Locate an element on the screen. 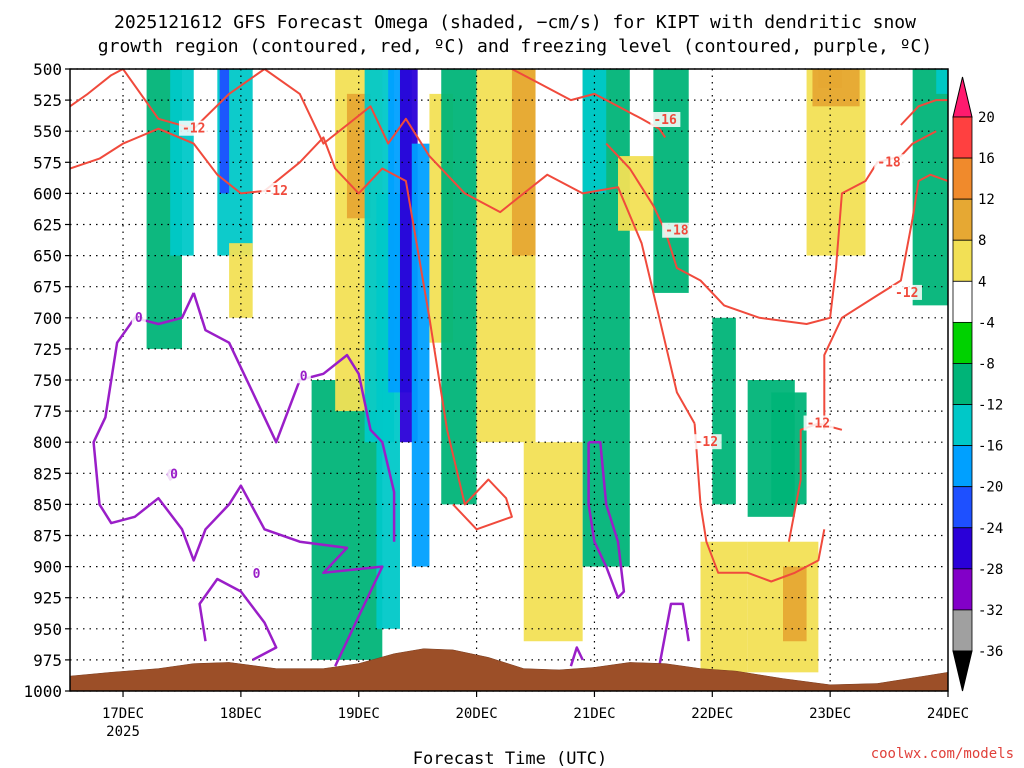 This screenshot has width=1024, height=768. omega-colorbar: 20 16 12 8 4 -4 -8 -12 -16 -20 -24 -28 -32 -36 is located at coordinates (977, 384).